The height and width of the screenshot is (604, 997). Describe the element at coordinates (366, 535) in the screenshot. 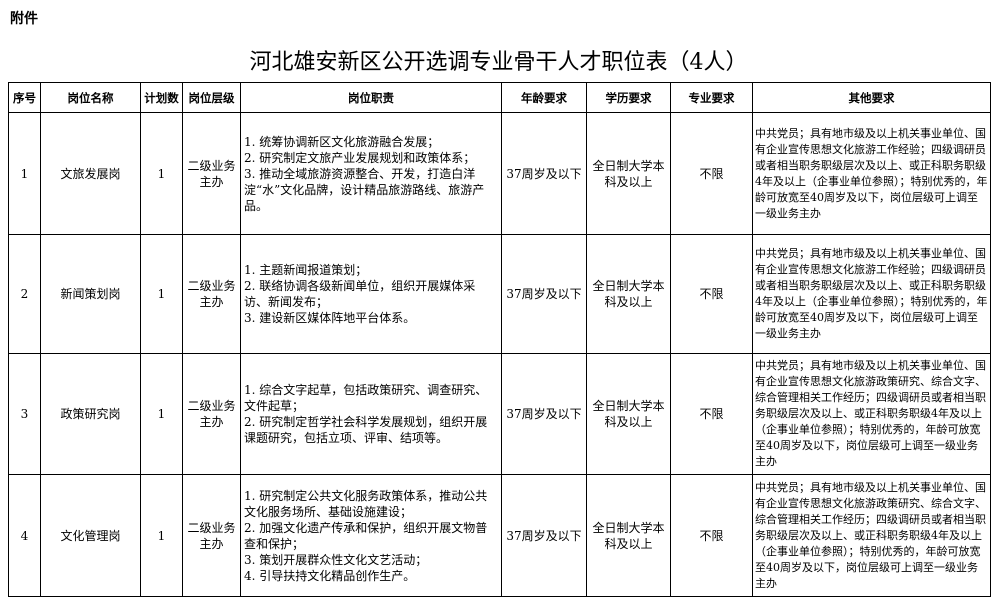

I see `duty-line: 2. 加强文化遗产传承和保护，组织开展文物普查和保护；` at that location.